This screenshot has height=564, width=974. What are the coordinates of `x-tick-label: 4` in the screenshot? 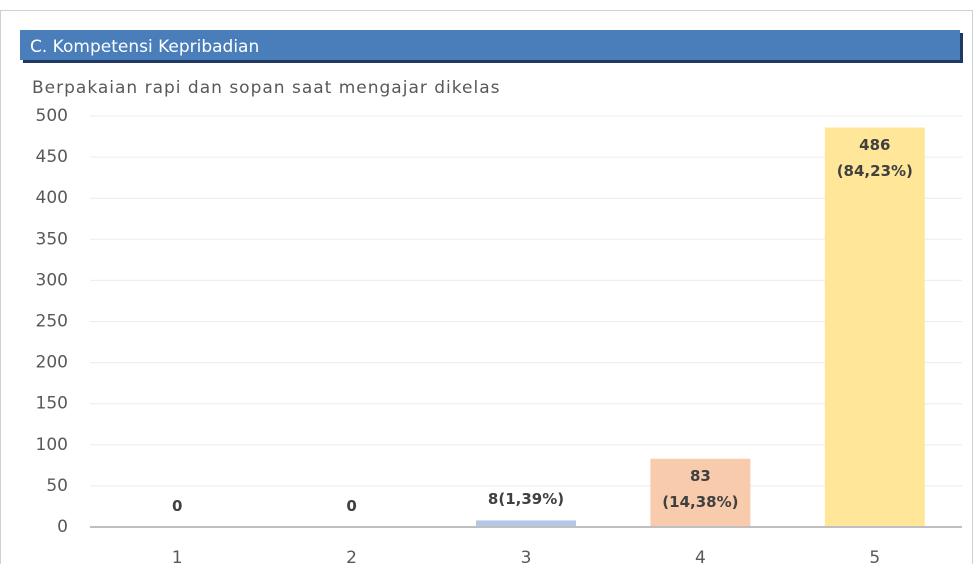 It's located at (700, 556).